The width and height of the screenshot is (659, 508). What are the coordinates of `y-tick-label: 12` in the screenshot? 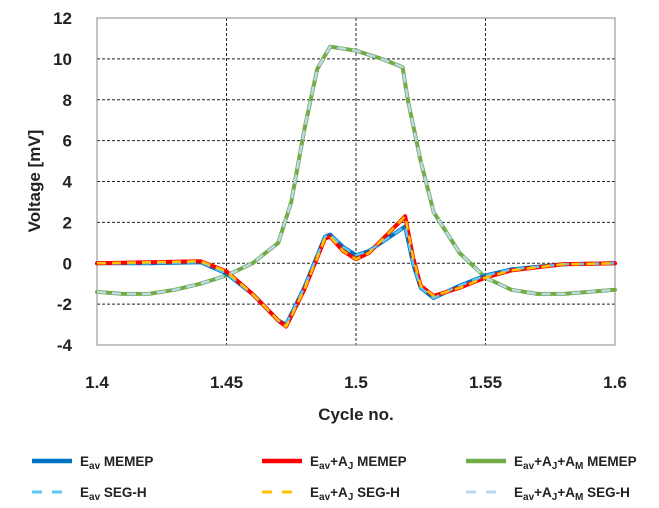 It's located at (62, 18).